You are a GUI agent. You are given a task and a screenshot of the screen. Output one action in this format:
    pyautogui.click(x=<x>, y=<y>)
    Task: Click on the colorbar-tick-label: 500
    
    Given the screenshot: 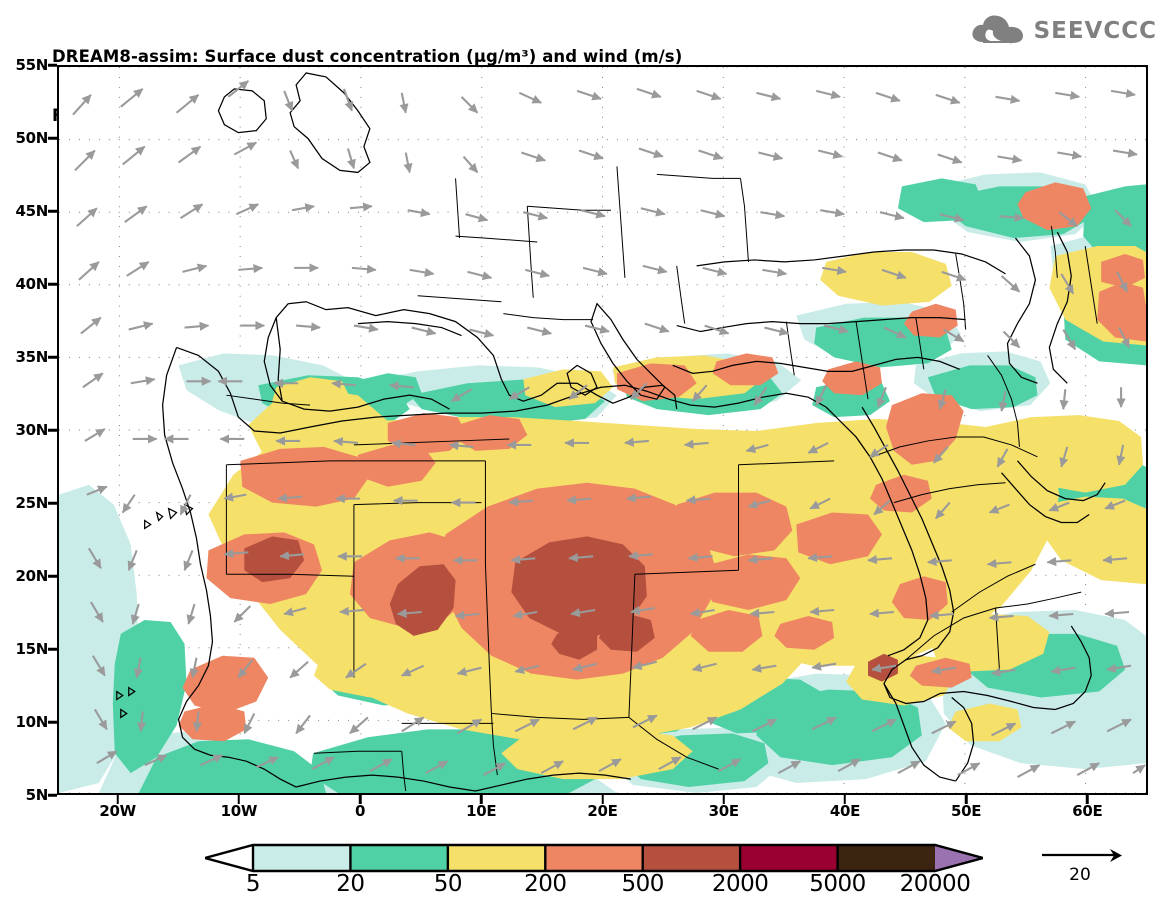 What is the action you would take?
    pyautogui.click(x=643, y=884)
    